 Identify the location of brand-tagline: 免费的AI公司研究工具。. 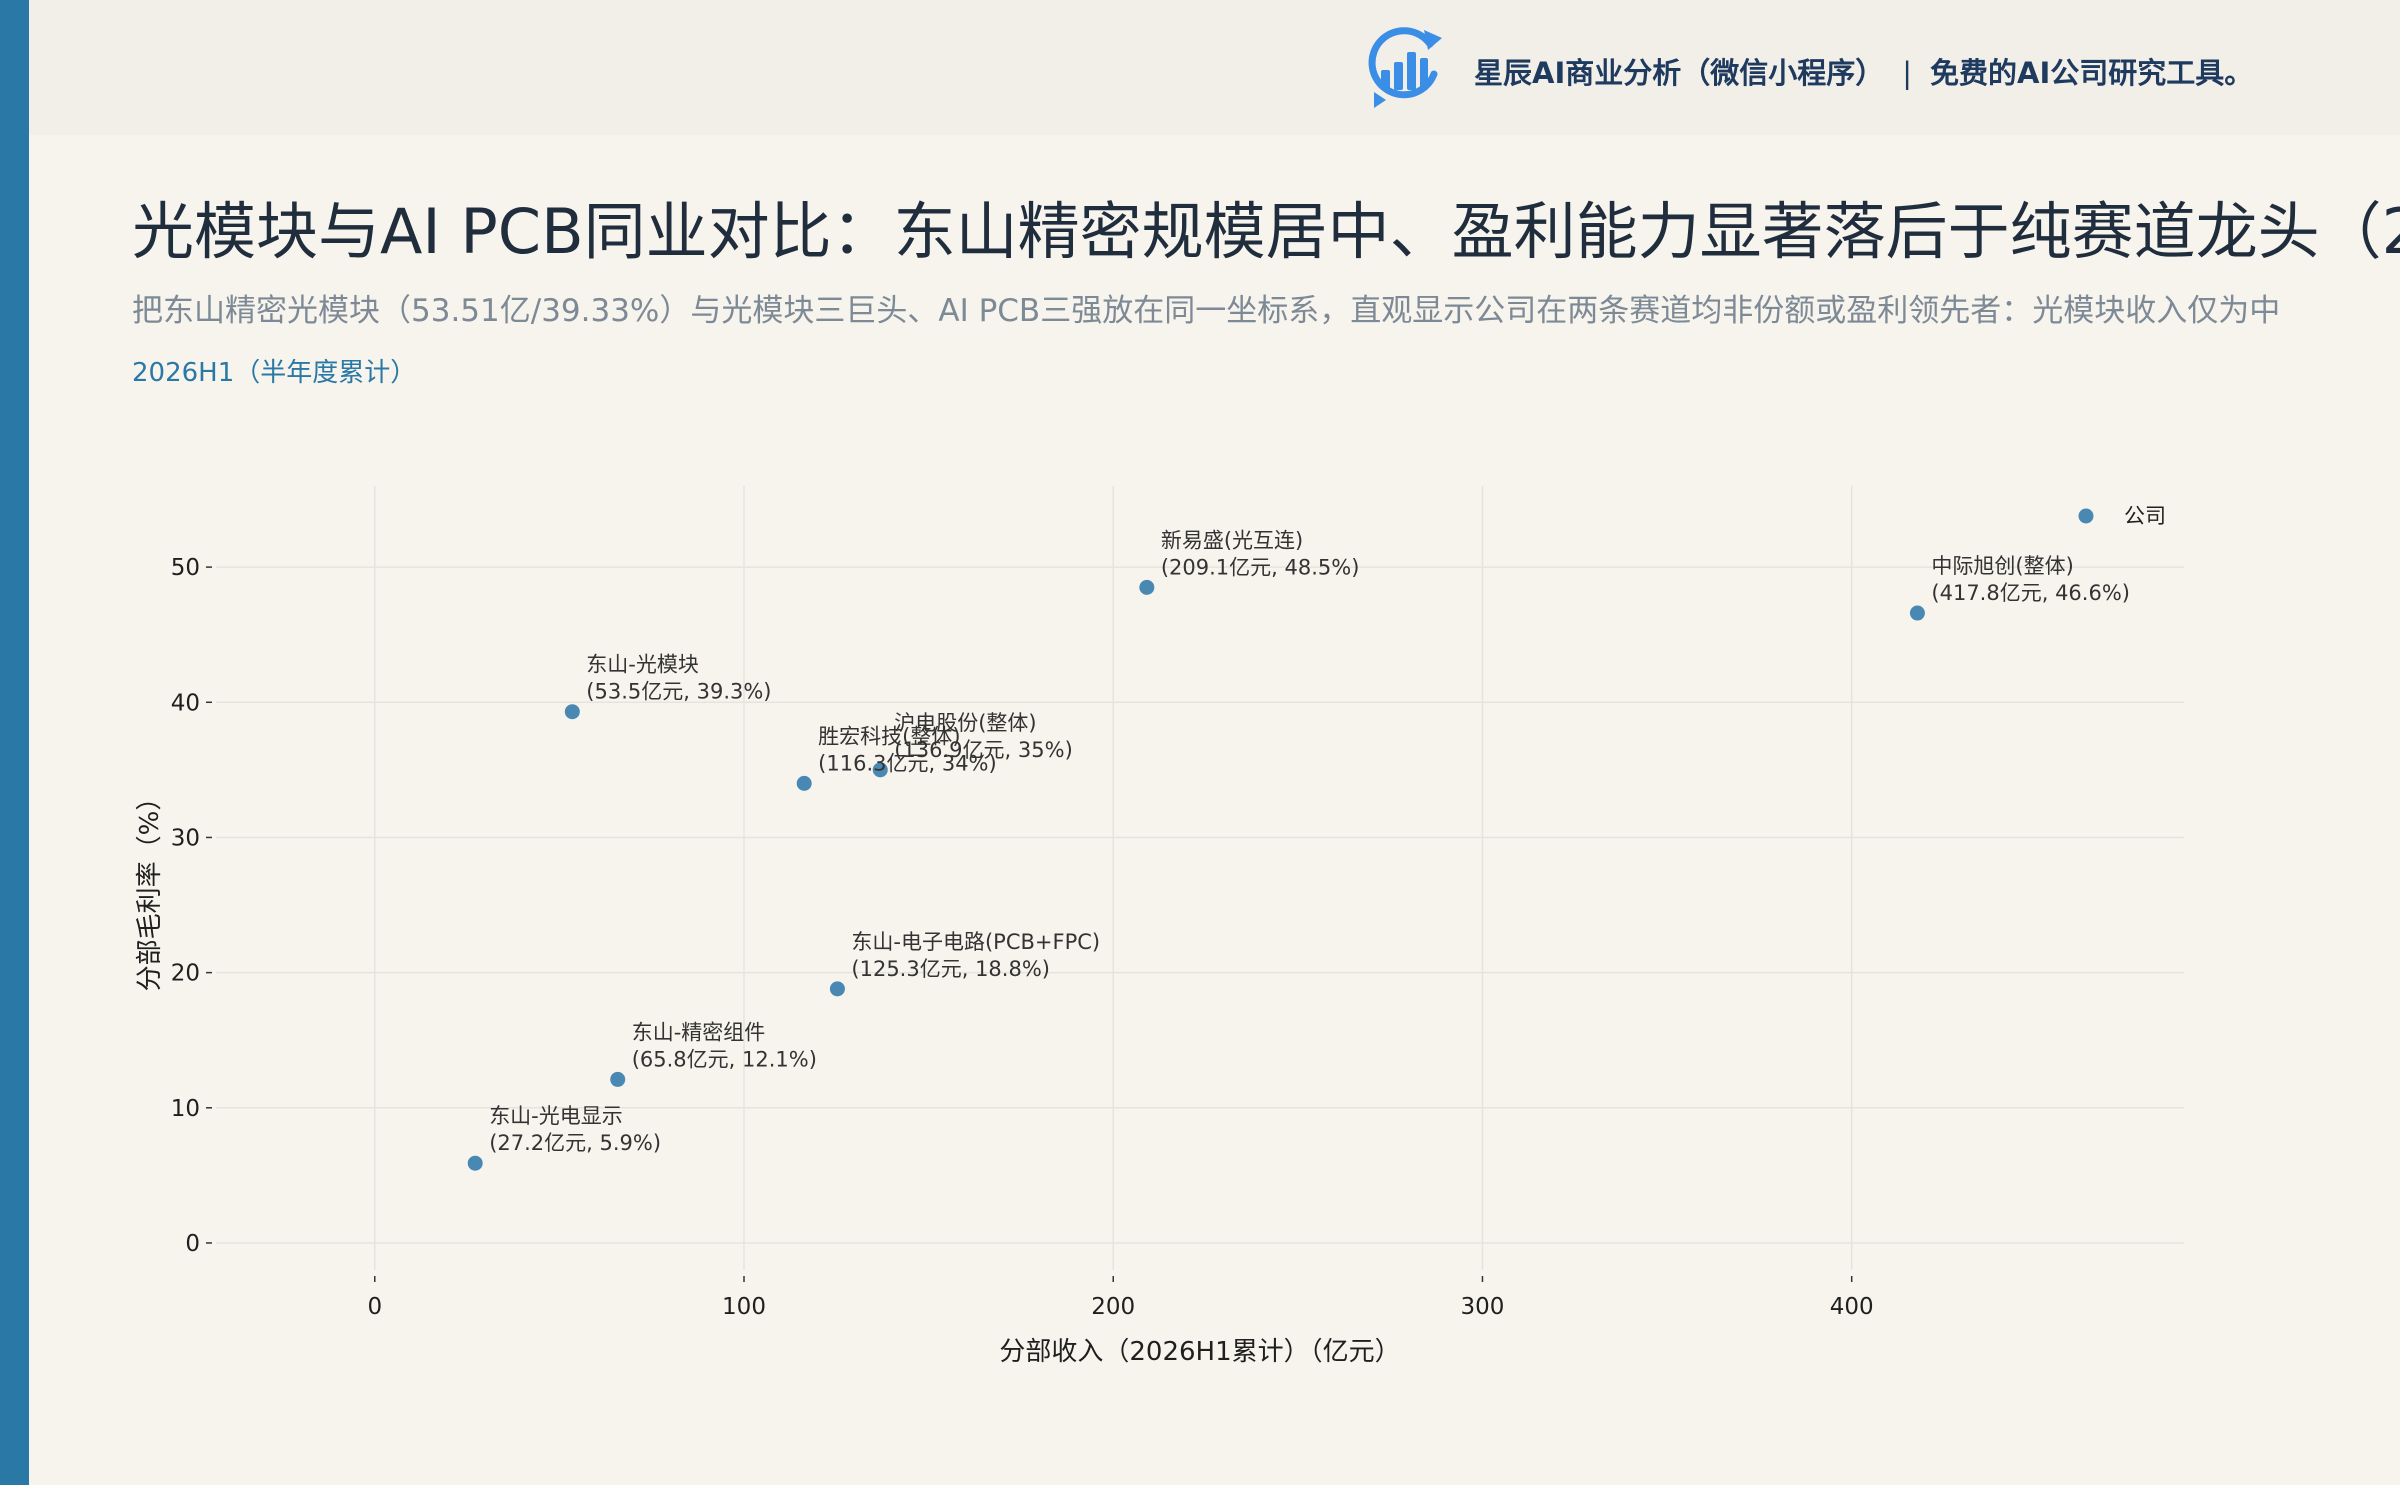
(2092, 73).